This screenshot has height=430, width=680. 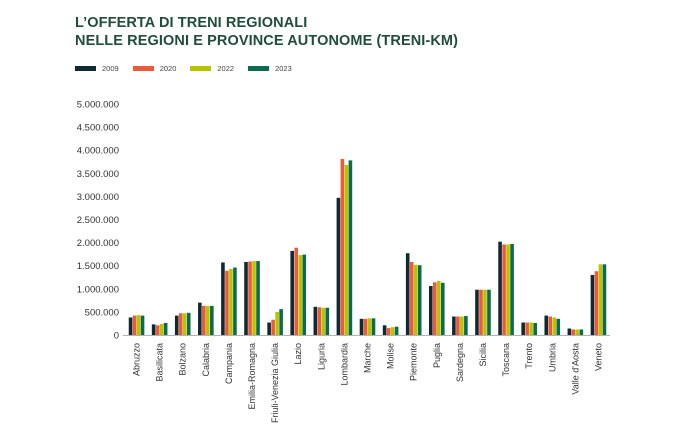 What do you see at coordinates (143, 68) in the screenshot?
I see `legend-swatch-2020` at bounding box center [143, 68].